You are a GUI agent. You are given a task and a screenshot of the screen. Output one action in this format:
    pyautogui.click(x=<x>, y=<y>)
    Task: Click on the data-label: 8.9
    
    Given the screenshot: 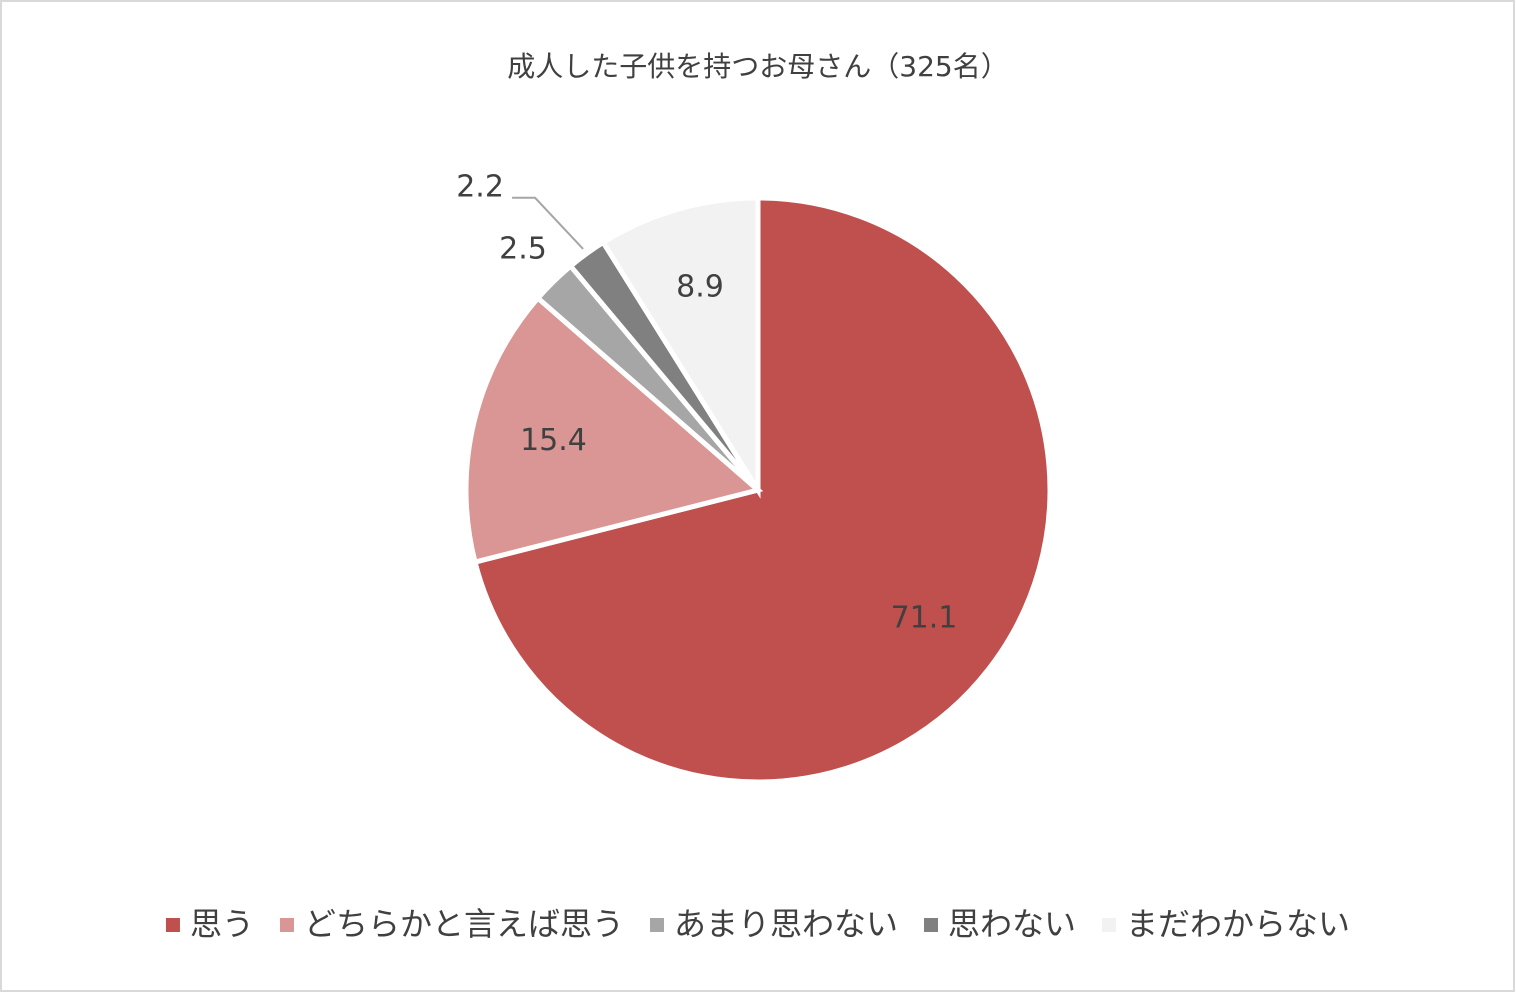 What is the action you would take?
    pyautogui.click(x=700, y=286)
    